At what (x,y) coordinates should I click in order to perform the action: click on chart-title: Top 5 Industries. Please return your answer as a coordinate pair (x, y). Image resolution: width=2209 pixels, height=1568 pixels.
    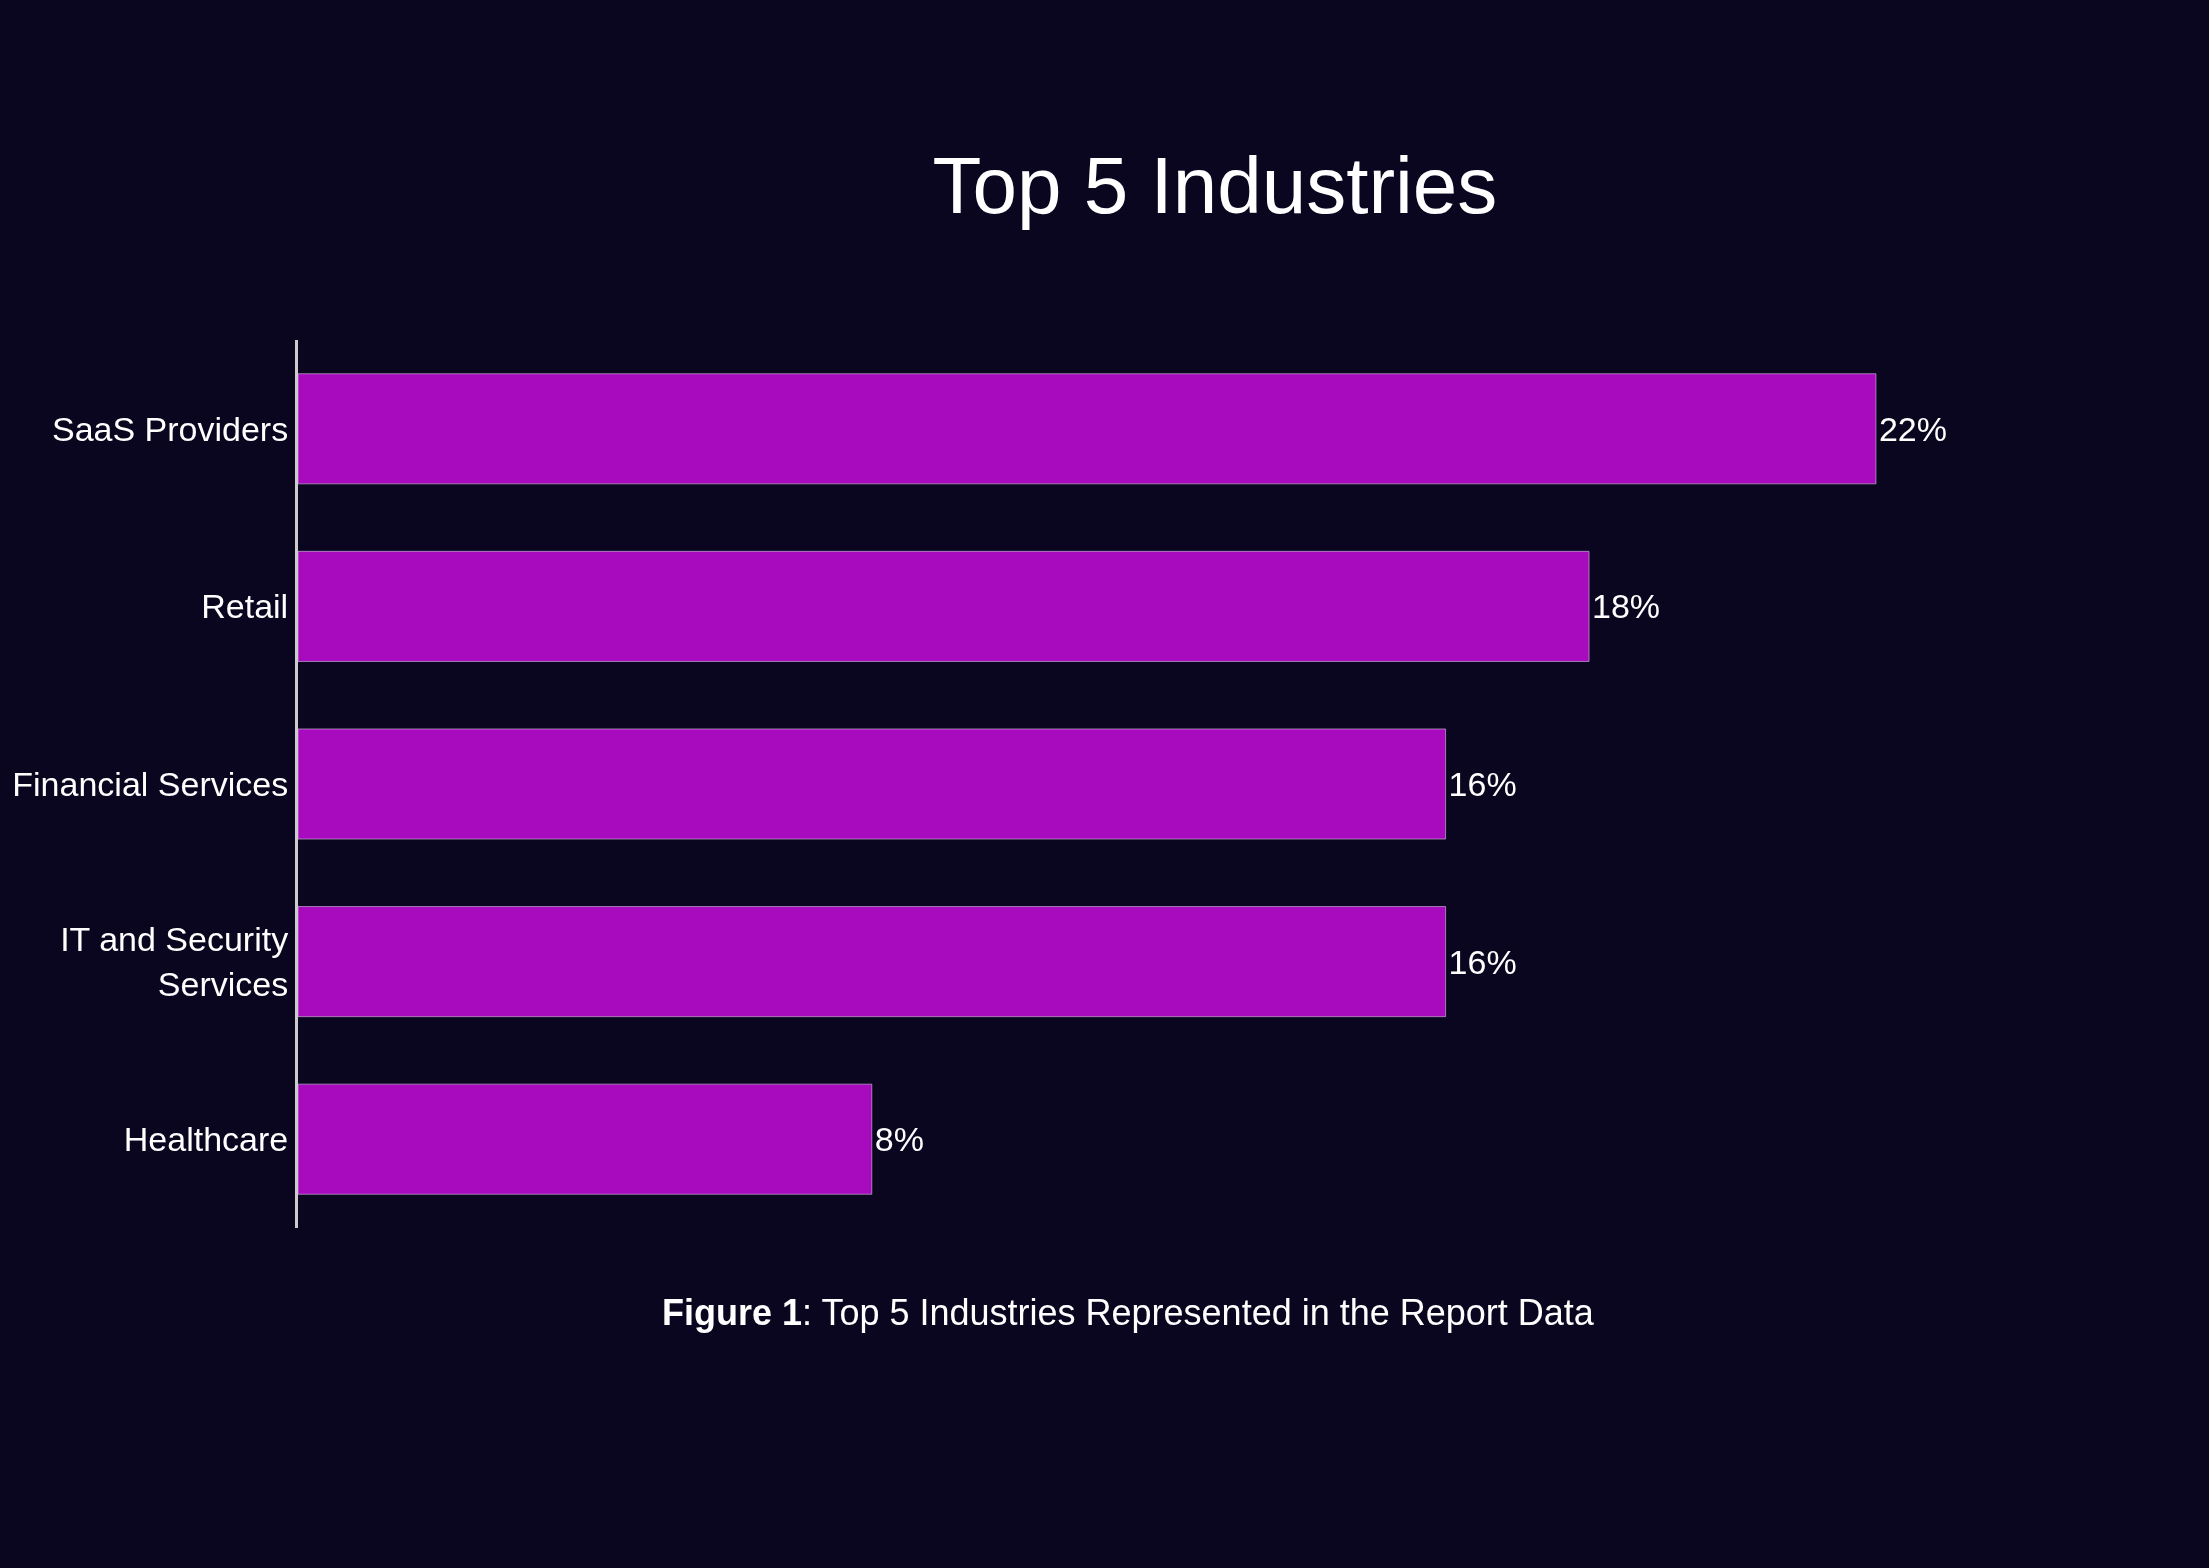
    Looking at the image, I should click on (1215, 185).